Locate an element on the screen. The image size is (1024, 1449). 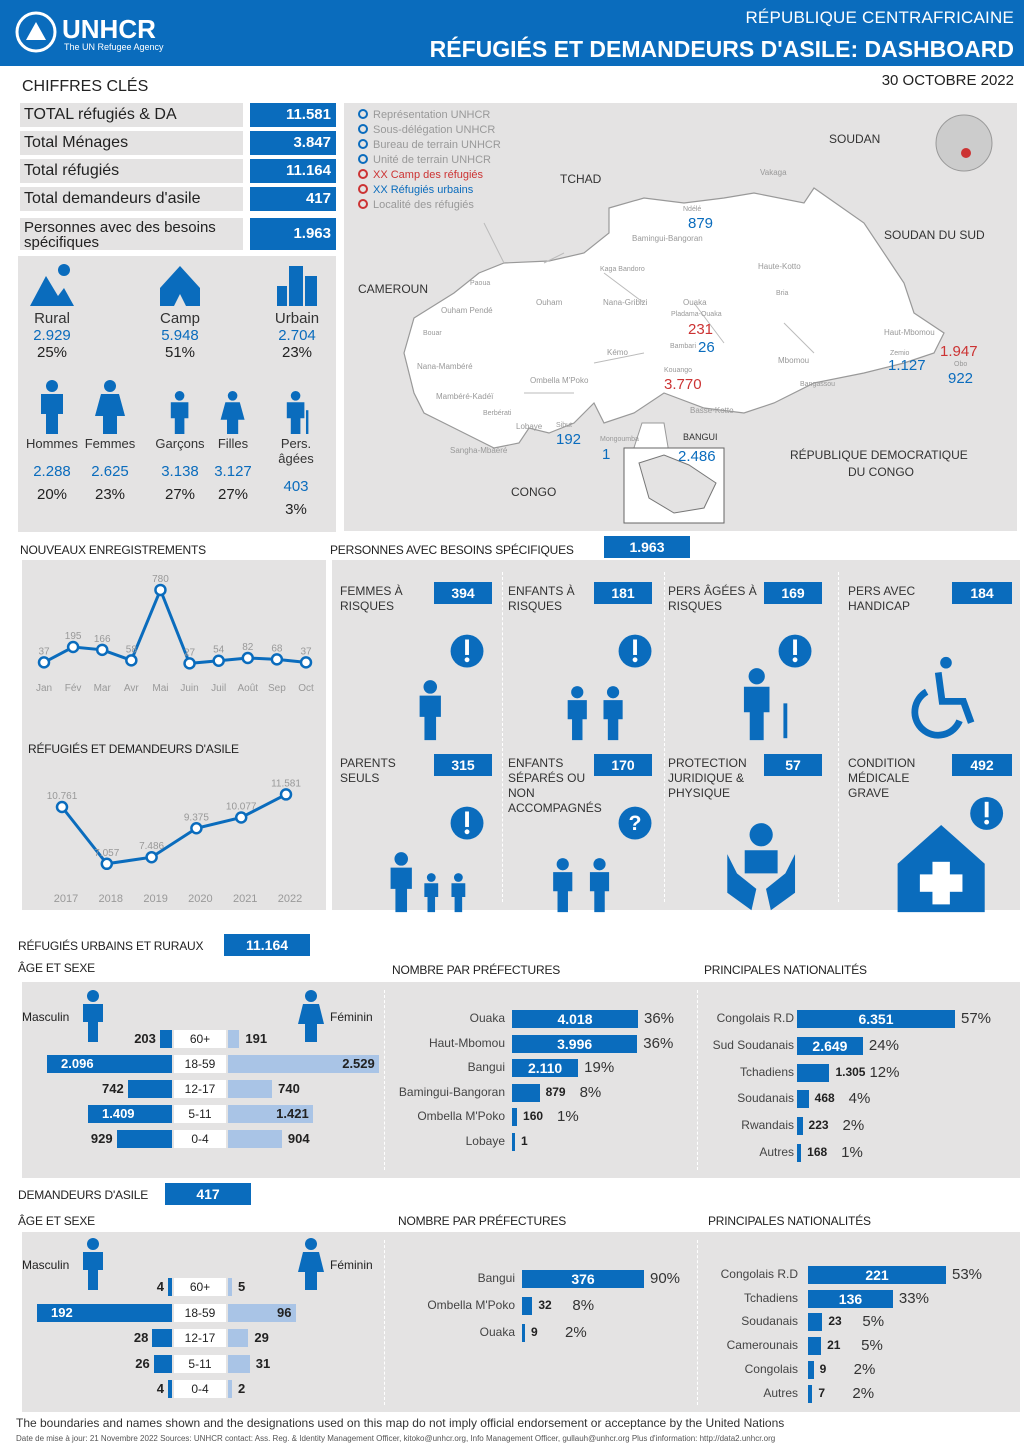
settlement-pct: 51% is located at coordinates (180, 352).